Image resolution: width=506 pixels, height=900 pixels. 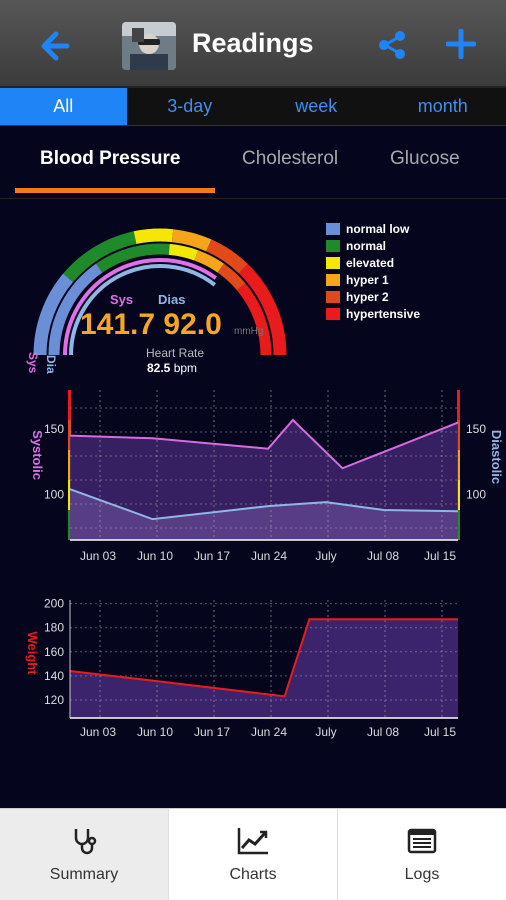 What do you see at coordinates (269, 556) in the screenshot?
I see `x-tick-label: Jun 24` at bounding box center [269, 556].